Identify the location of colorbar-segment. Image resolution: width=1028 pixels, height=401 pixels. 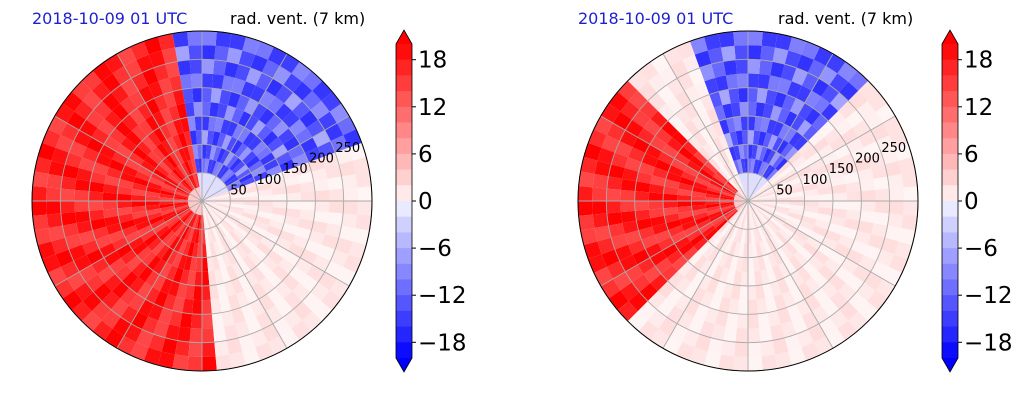
(950, 240).